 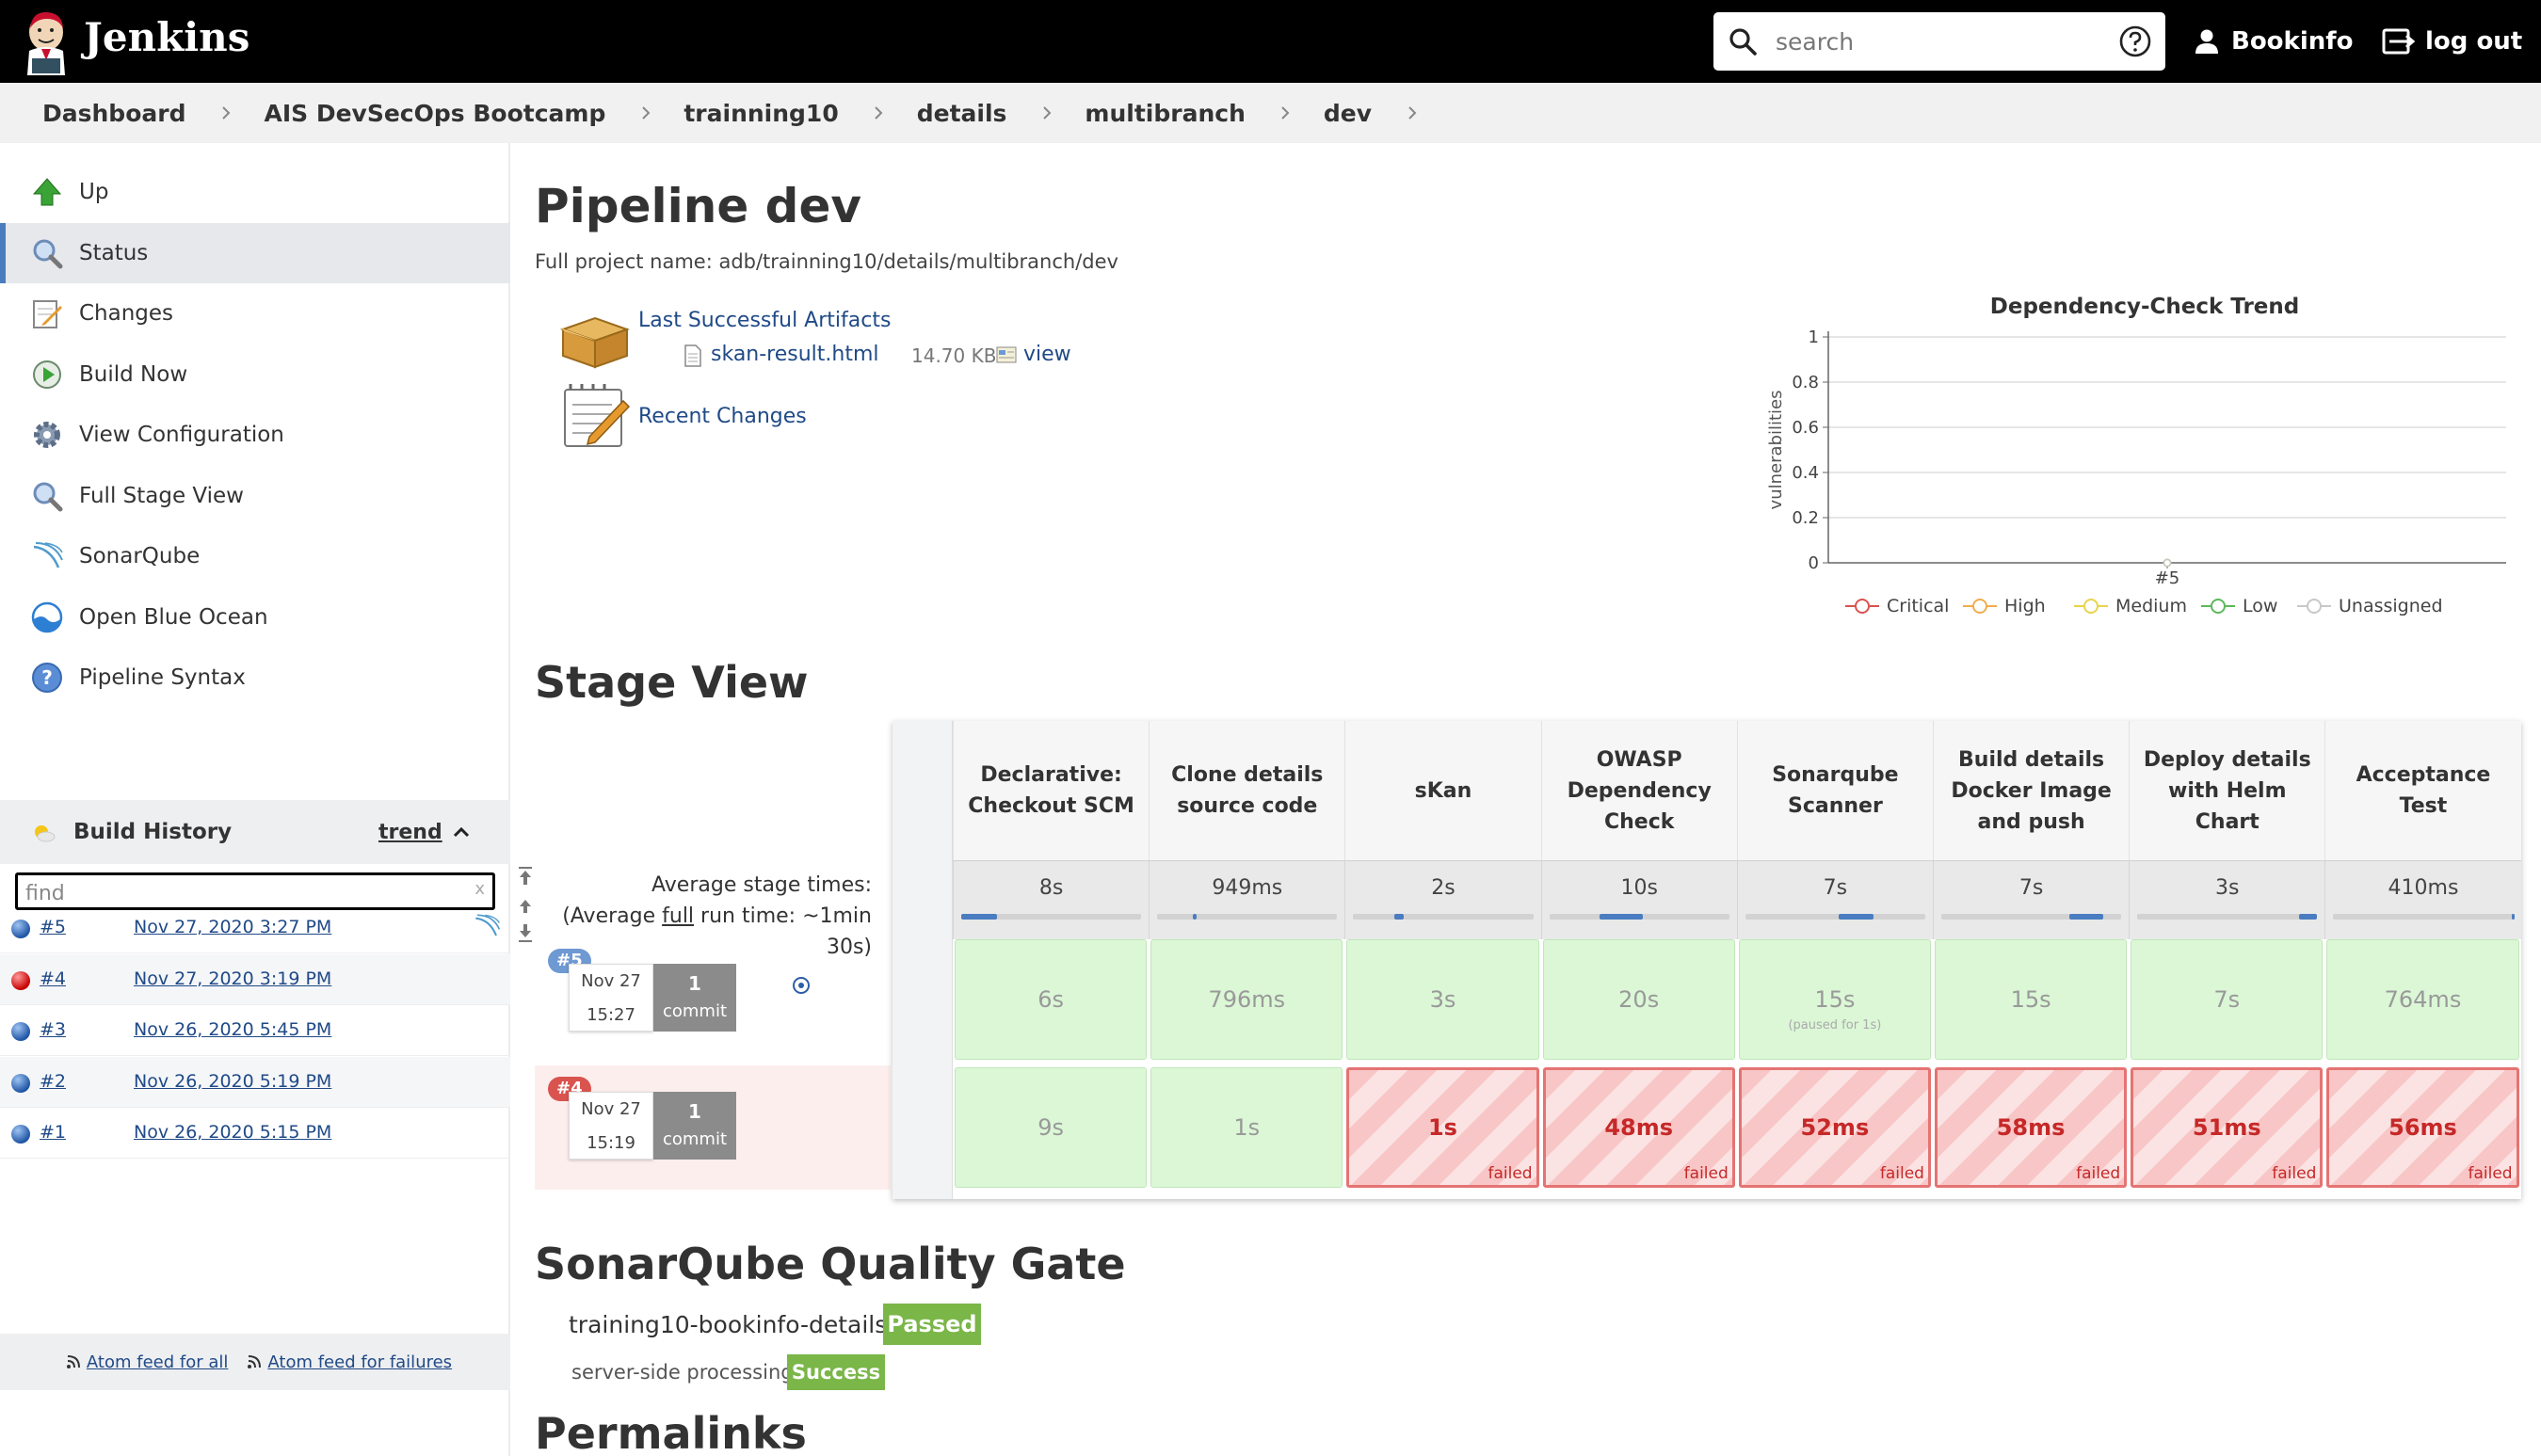 What do you see at coordinates (233, 1132) in the screenshot?
I see `build-date-link: Nov 26, 2020 5:15 PM` at bounding box center [233, 1132].